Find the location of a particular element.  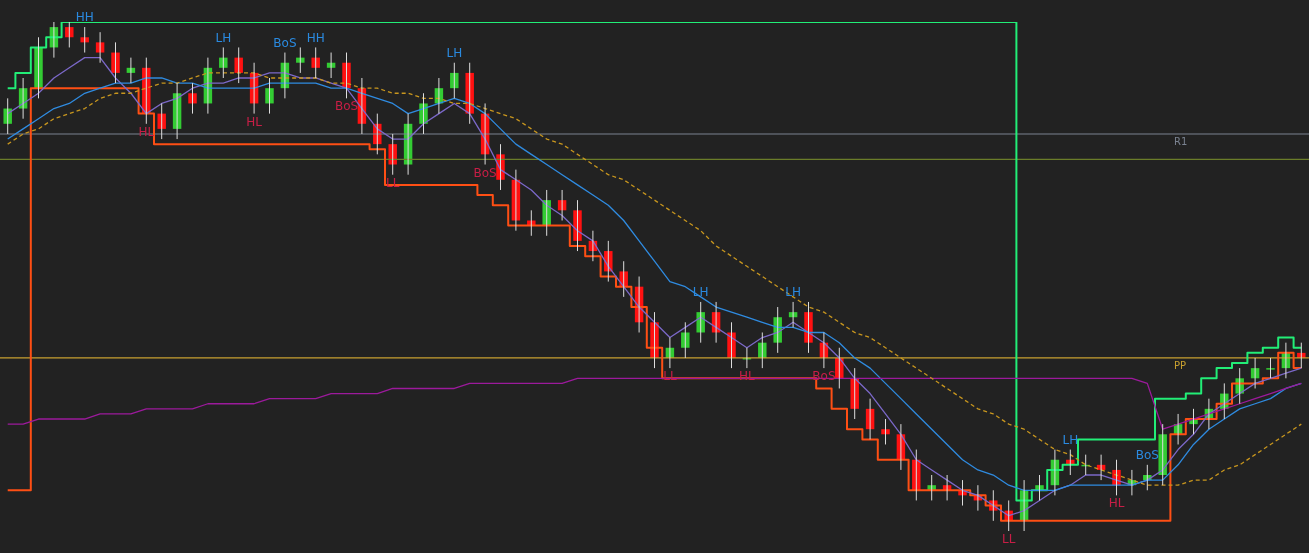

ref-line-label: R1 is located at coordinates (1181, 141).